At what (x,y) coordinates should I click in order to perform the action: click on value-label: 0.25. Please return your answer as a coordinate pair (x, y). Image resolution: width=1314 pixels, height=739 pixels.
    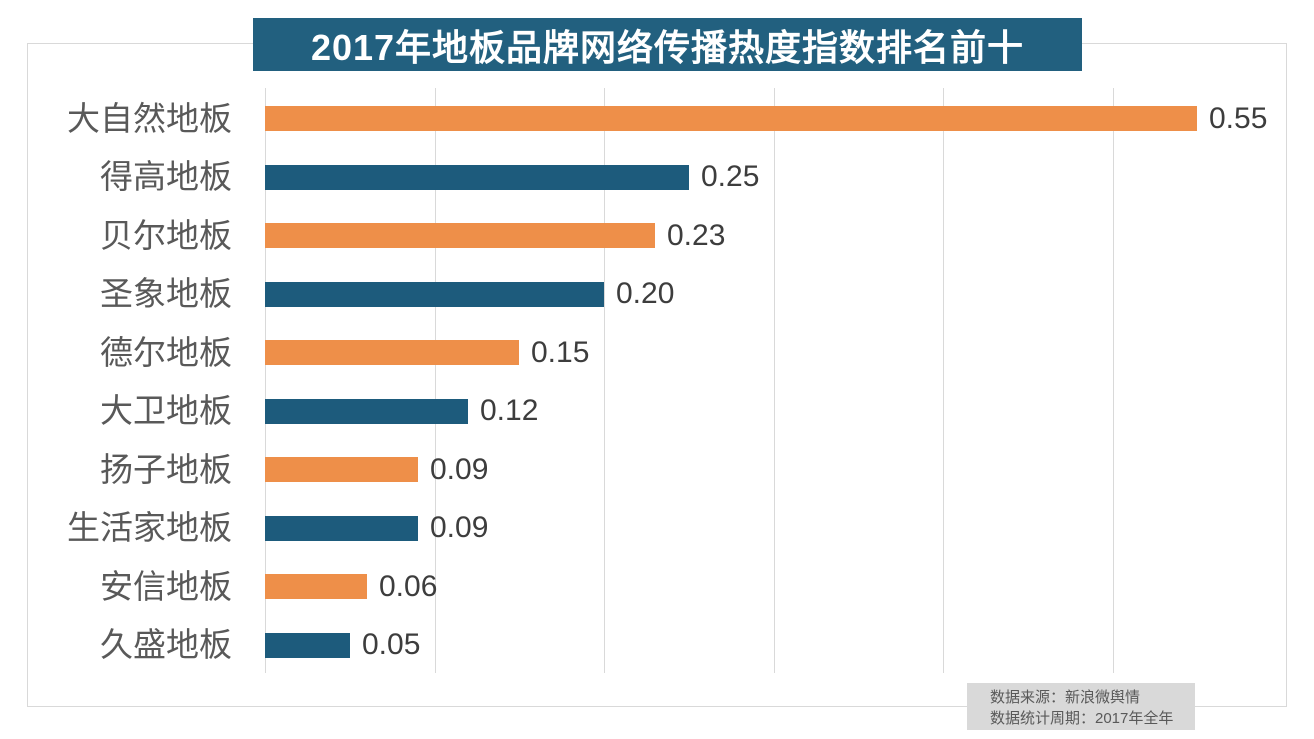
    Looking at the image, I should click on (730, 176).